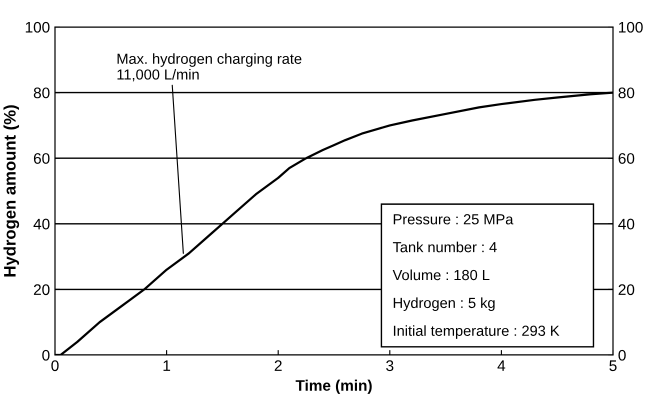 The height and width of the screenshot is (414, 649). What do you see at coordinates (46, 355) in the screenshot?
I see `y-tick-label: 0` at bounding box center [46, 355].